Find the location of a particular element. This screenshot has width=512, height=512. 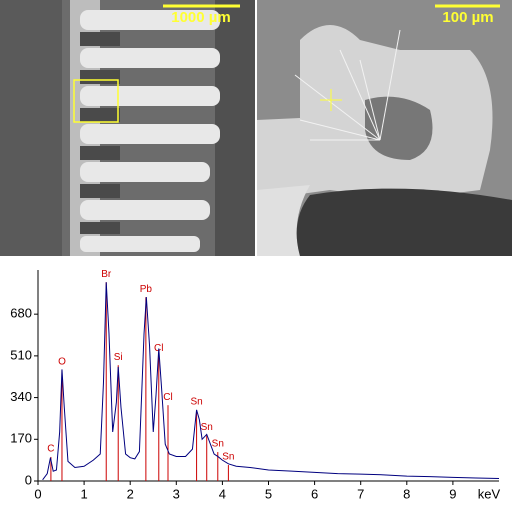

y-tick-label: 680 is located at coordinates (21, 313).